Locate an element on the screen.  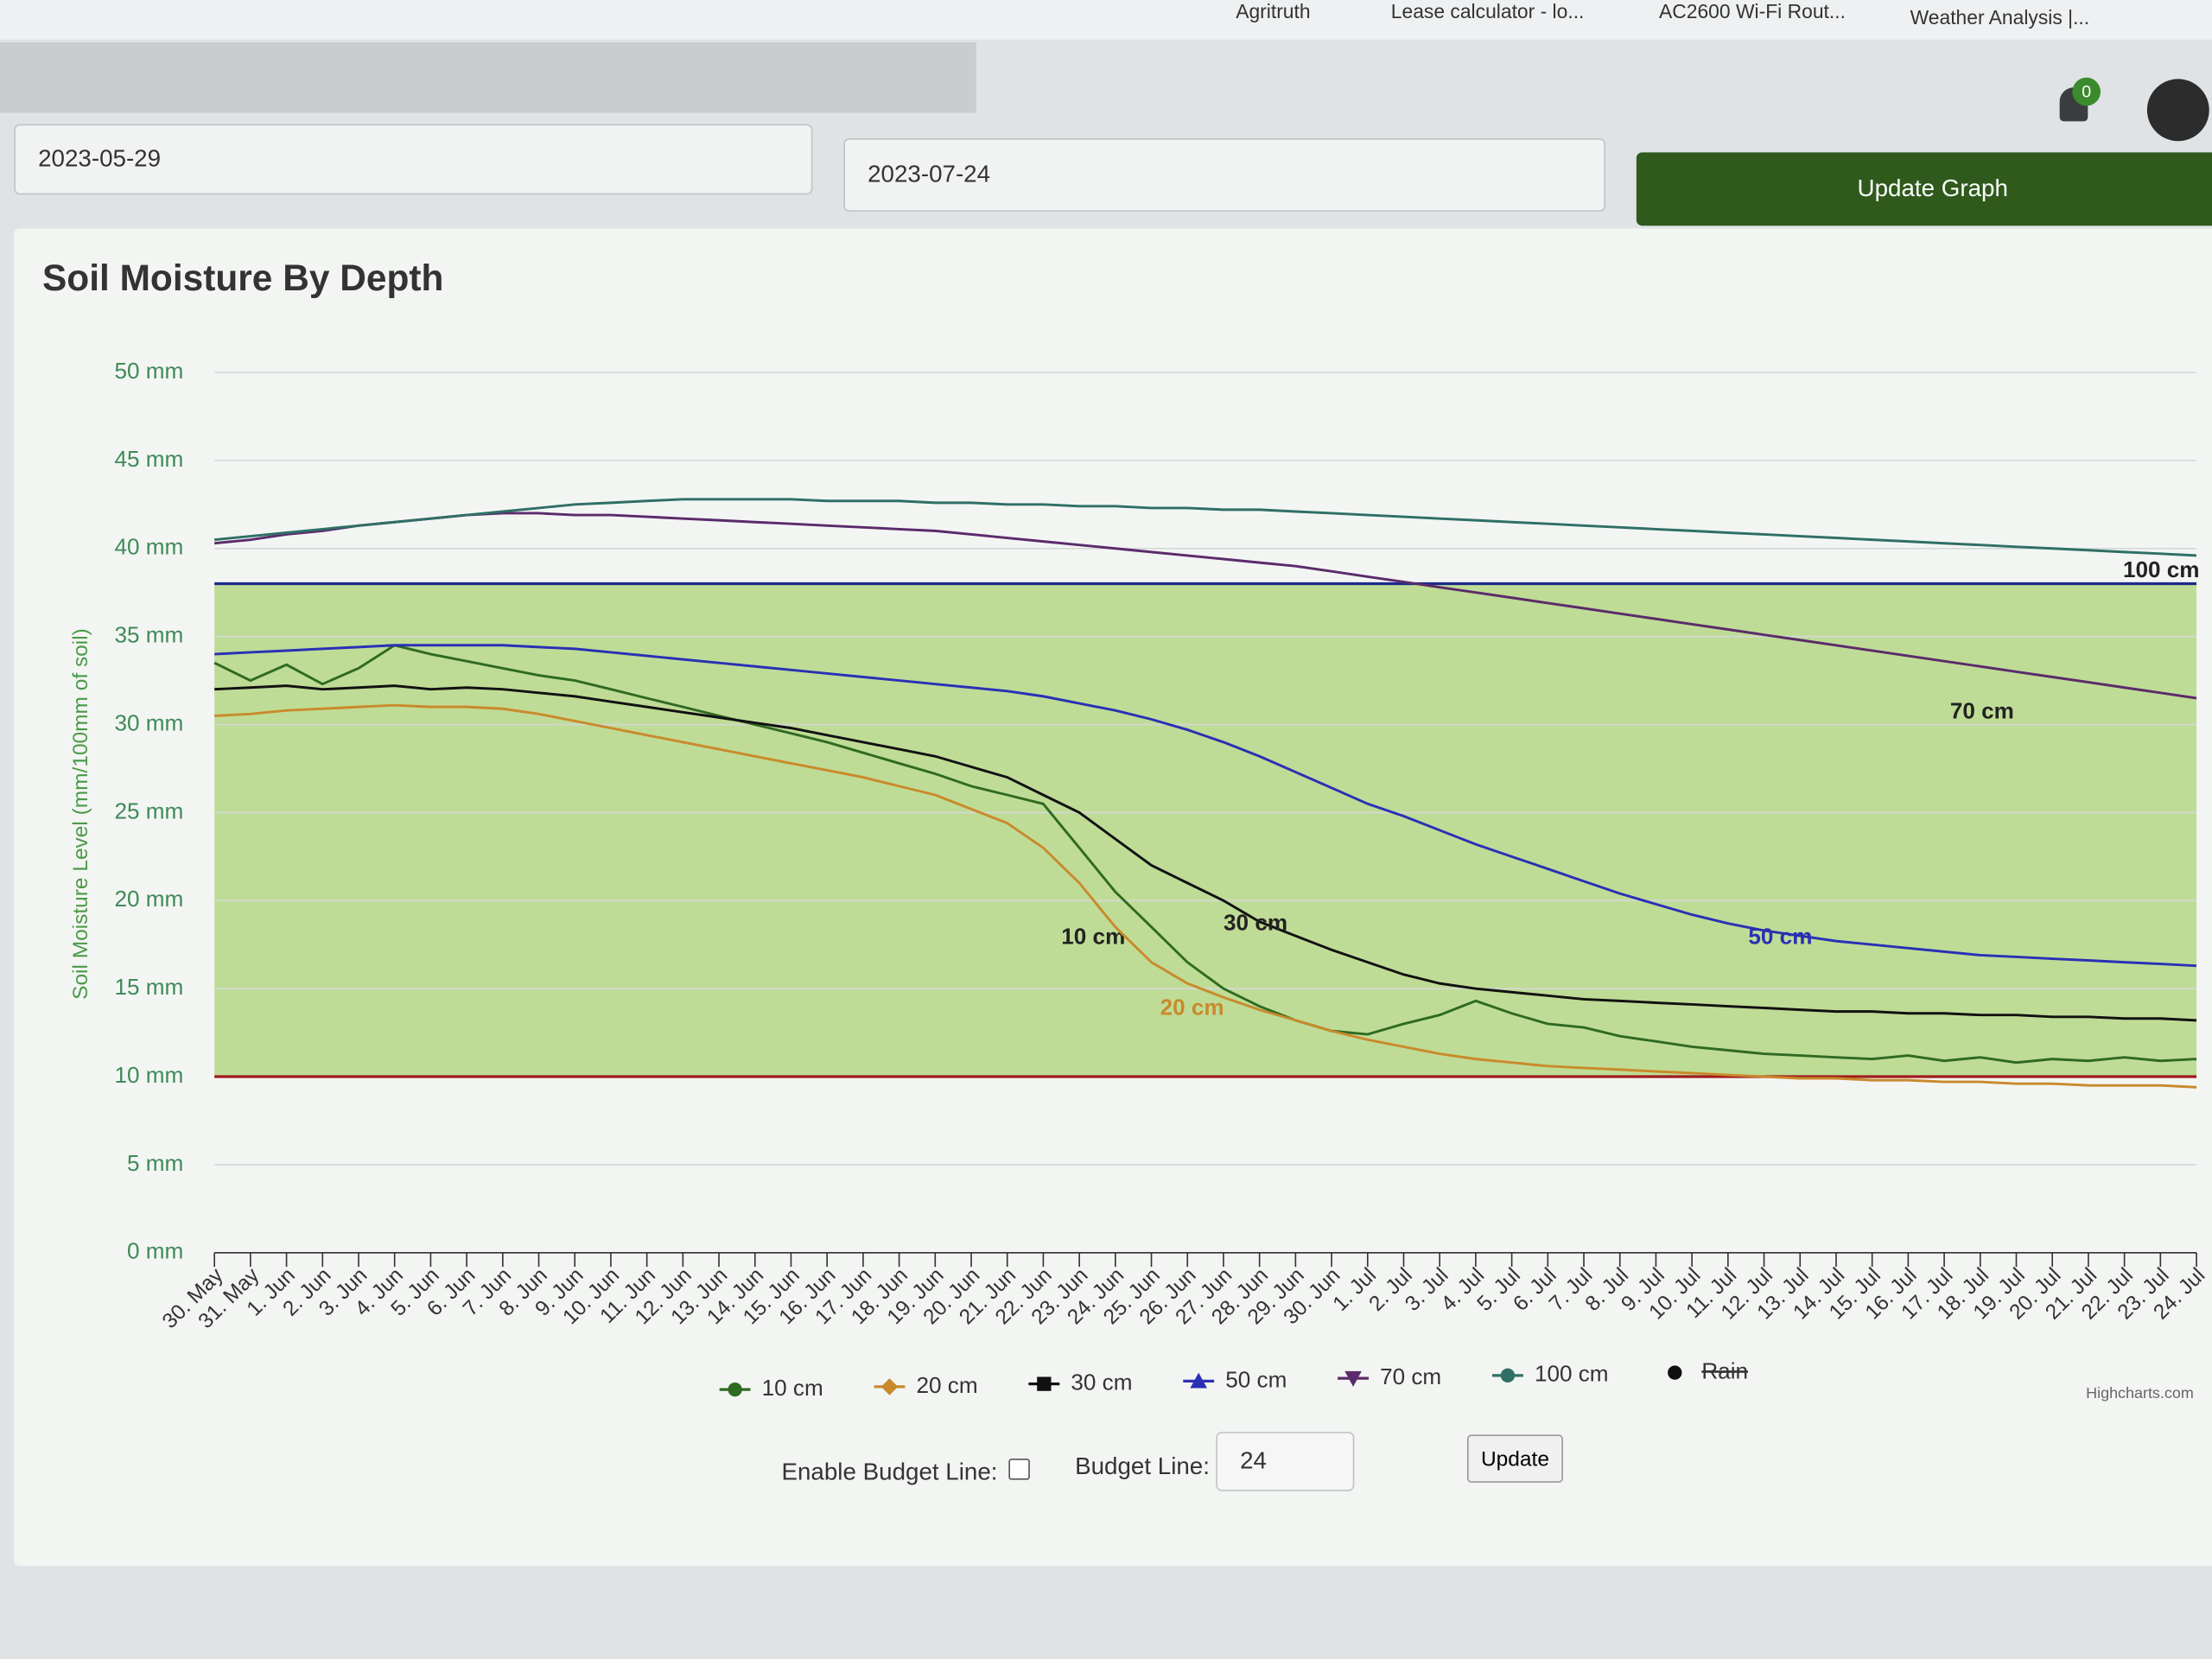
start-date-input: 2023-05-29 is located at coordinates (413, 159).